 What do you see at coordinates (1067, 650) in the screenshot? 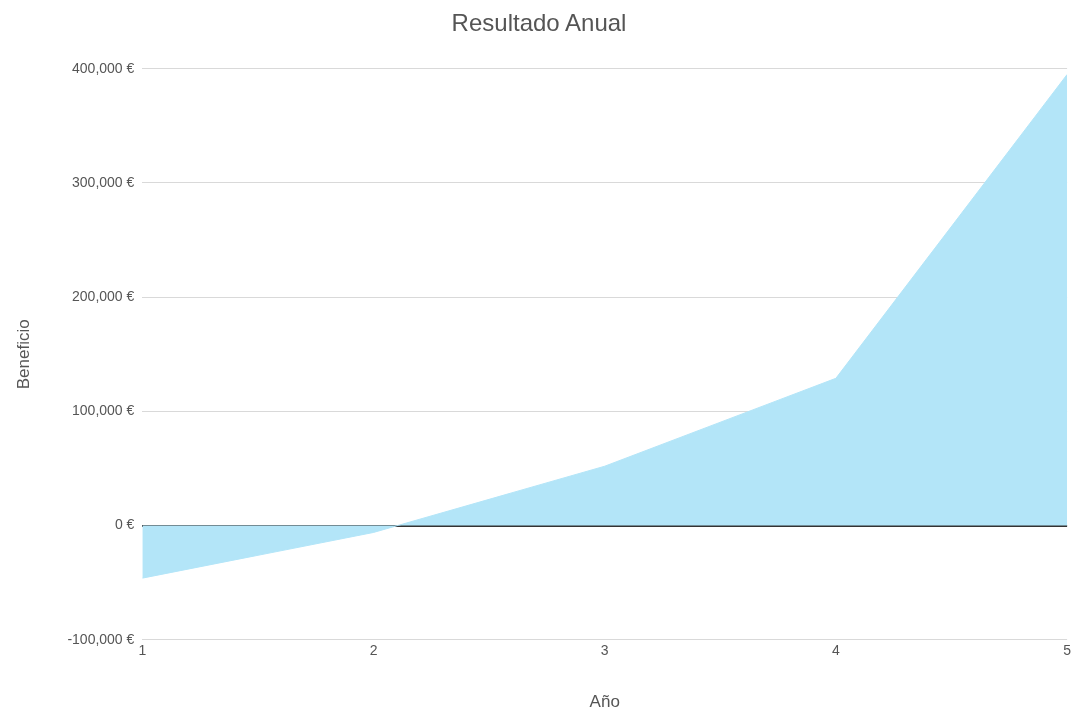
I see `x-tick-label: 5` at bounding box center [1067, 650].